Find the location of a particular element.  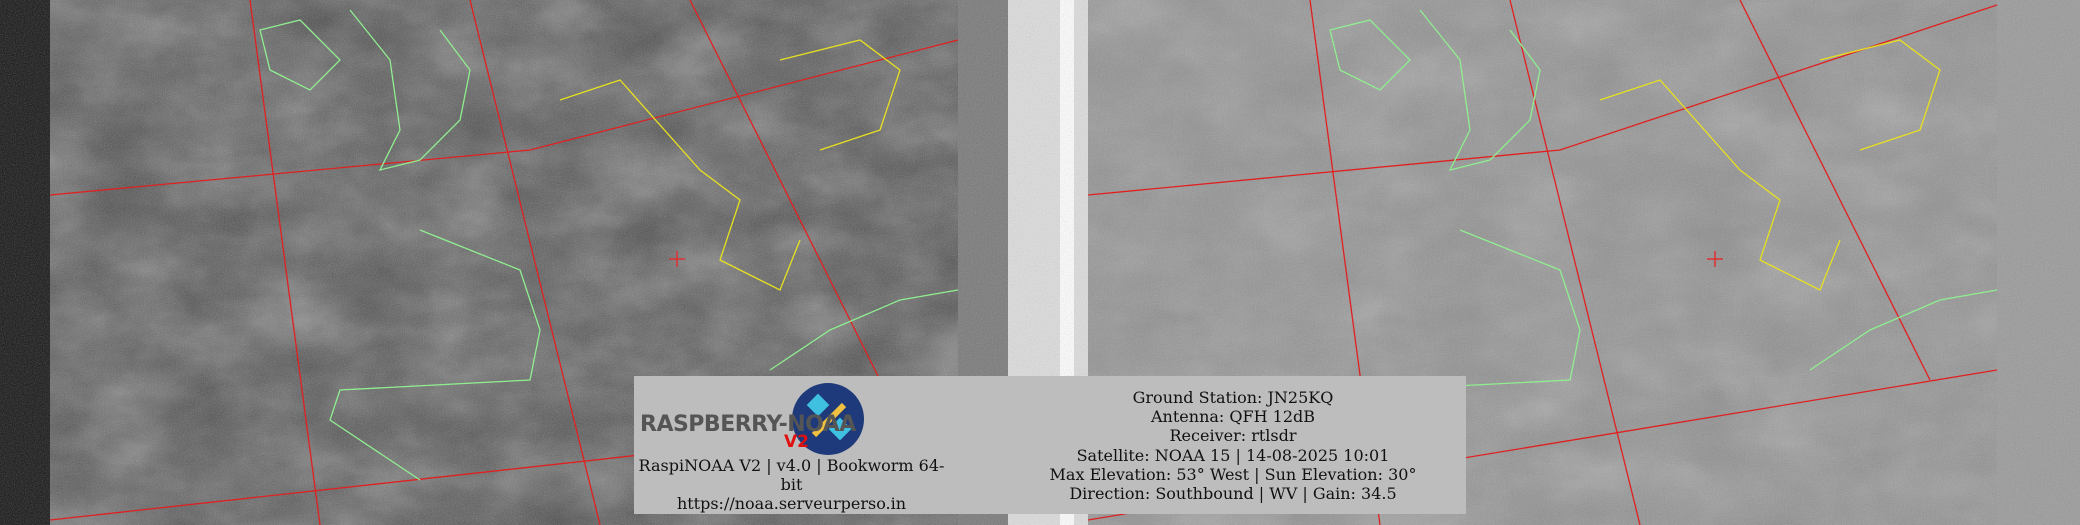

raspberry-noaa-logo: RASPBERRY-NOAA V2 is located at coordinates (790, 418).